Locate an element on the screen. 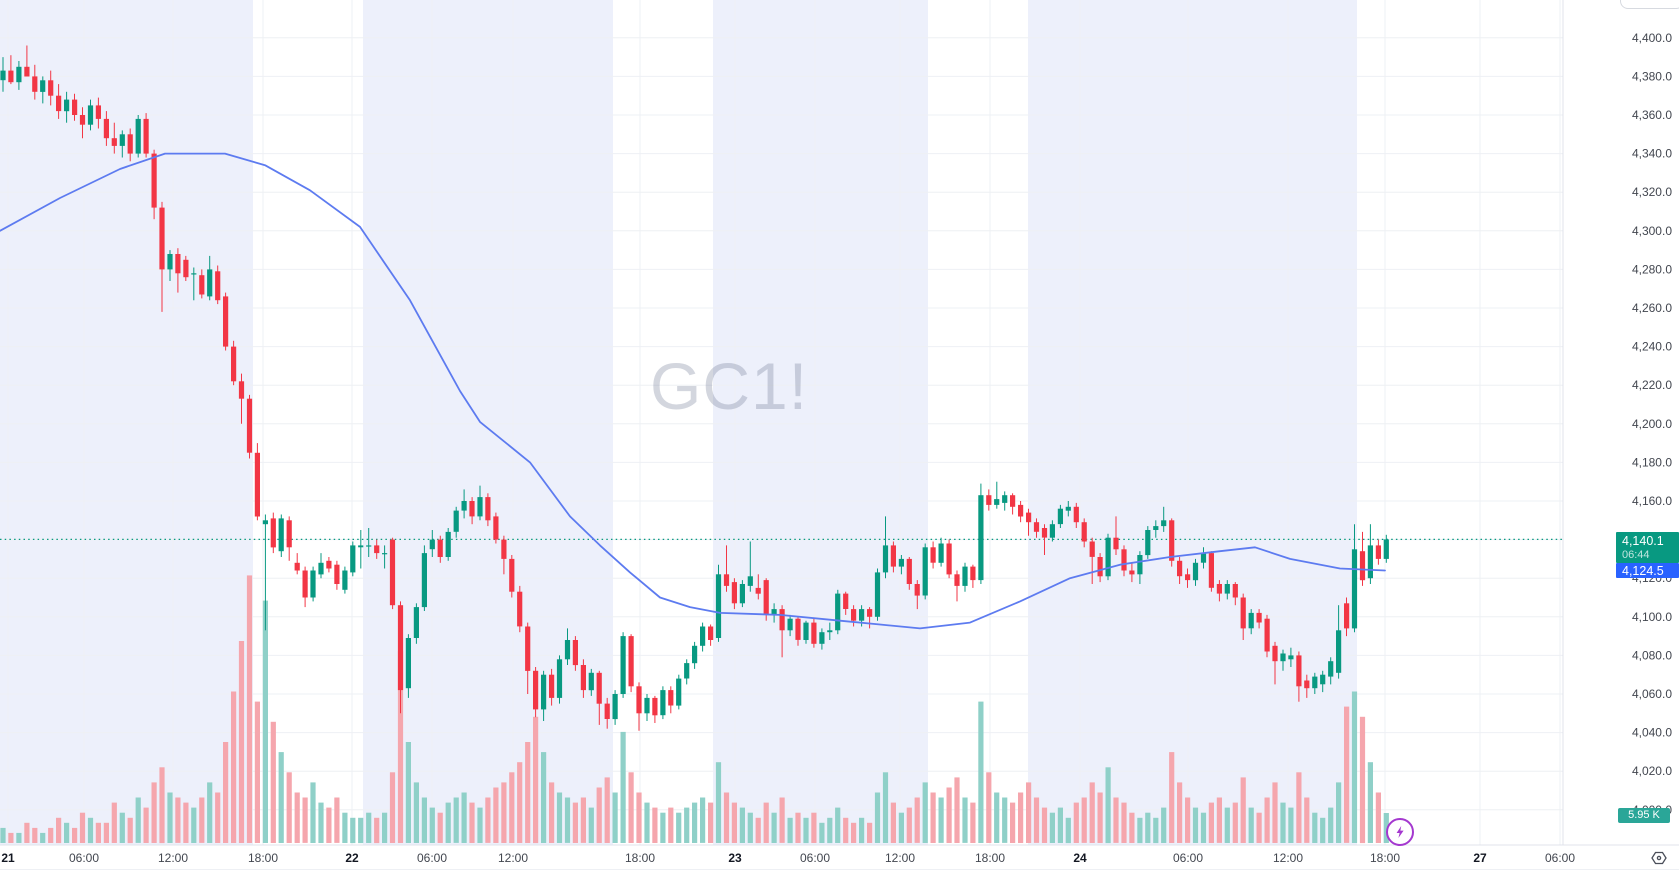 This screenshot has height=872, width=1679. svg-text: 21 is located at coordinates (8, 858).